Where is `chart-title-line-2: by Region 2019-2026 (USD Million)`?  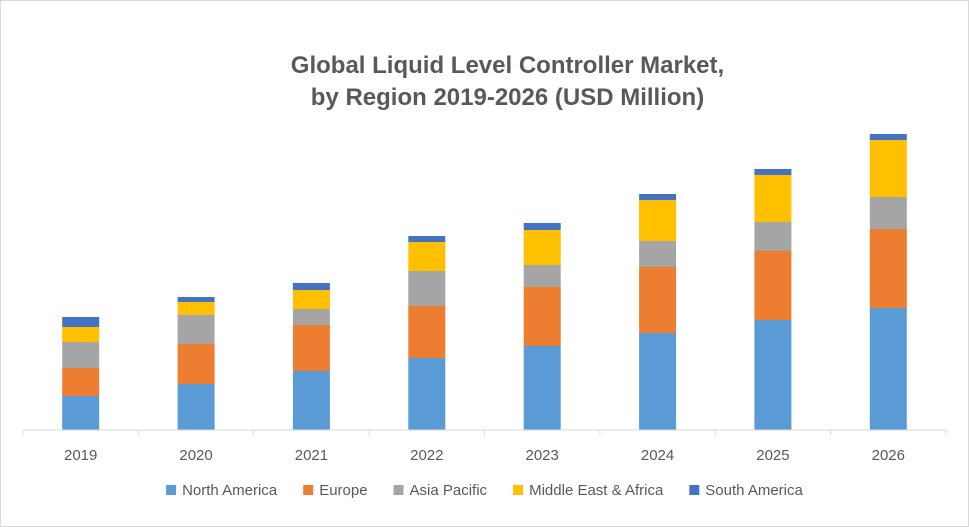 chart-title-line-2: by Region 2019-2026 (USD Million) is located at coordinates (507, 97).